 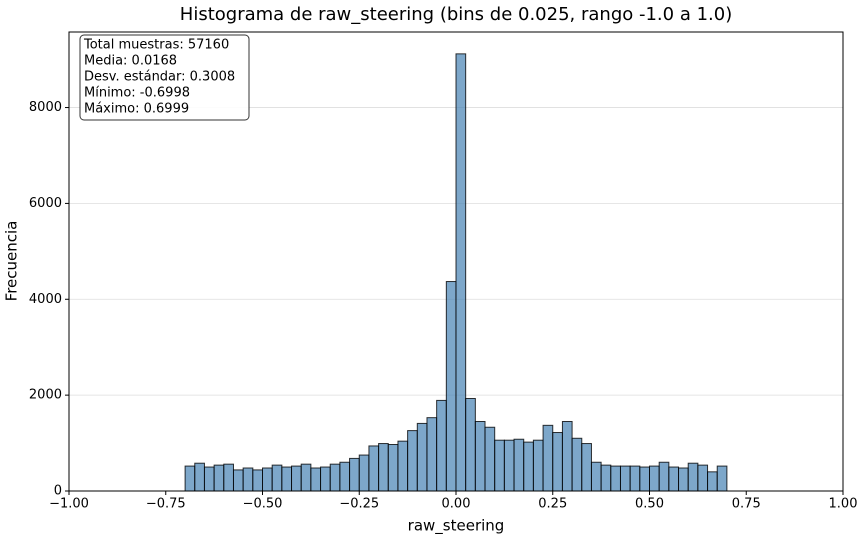 What do you see at coordinates (69, 504) in the screenshot?
I see `x-tick-label: −1.00` at bounding box center [69, 504].